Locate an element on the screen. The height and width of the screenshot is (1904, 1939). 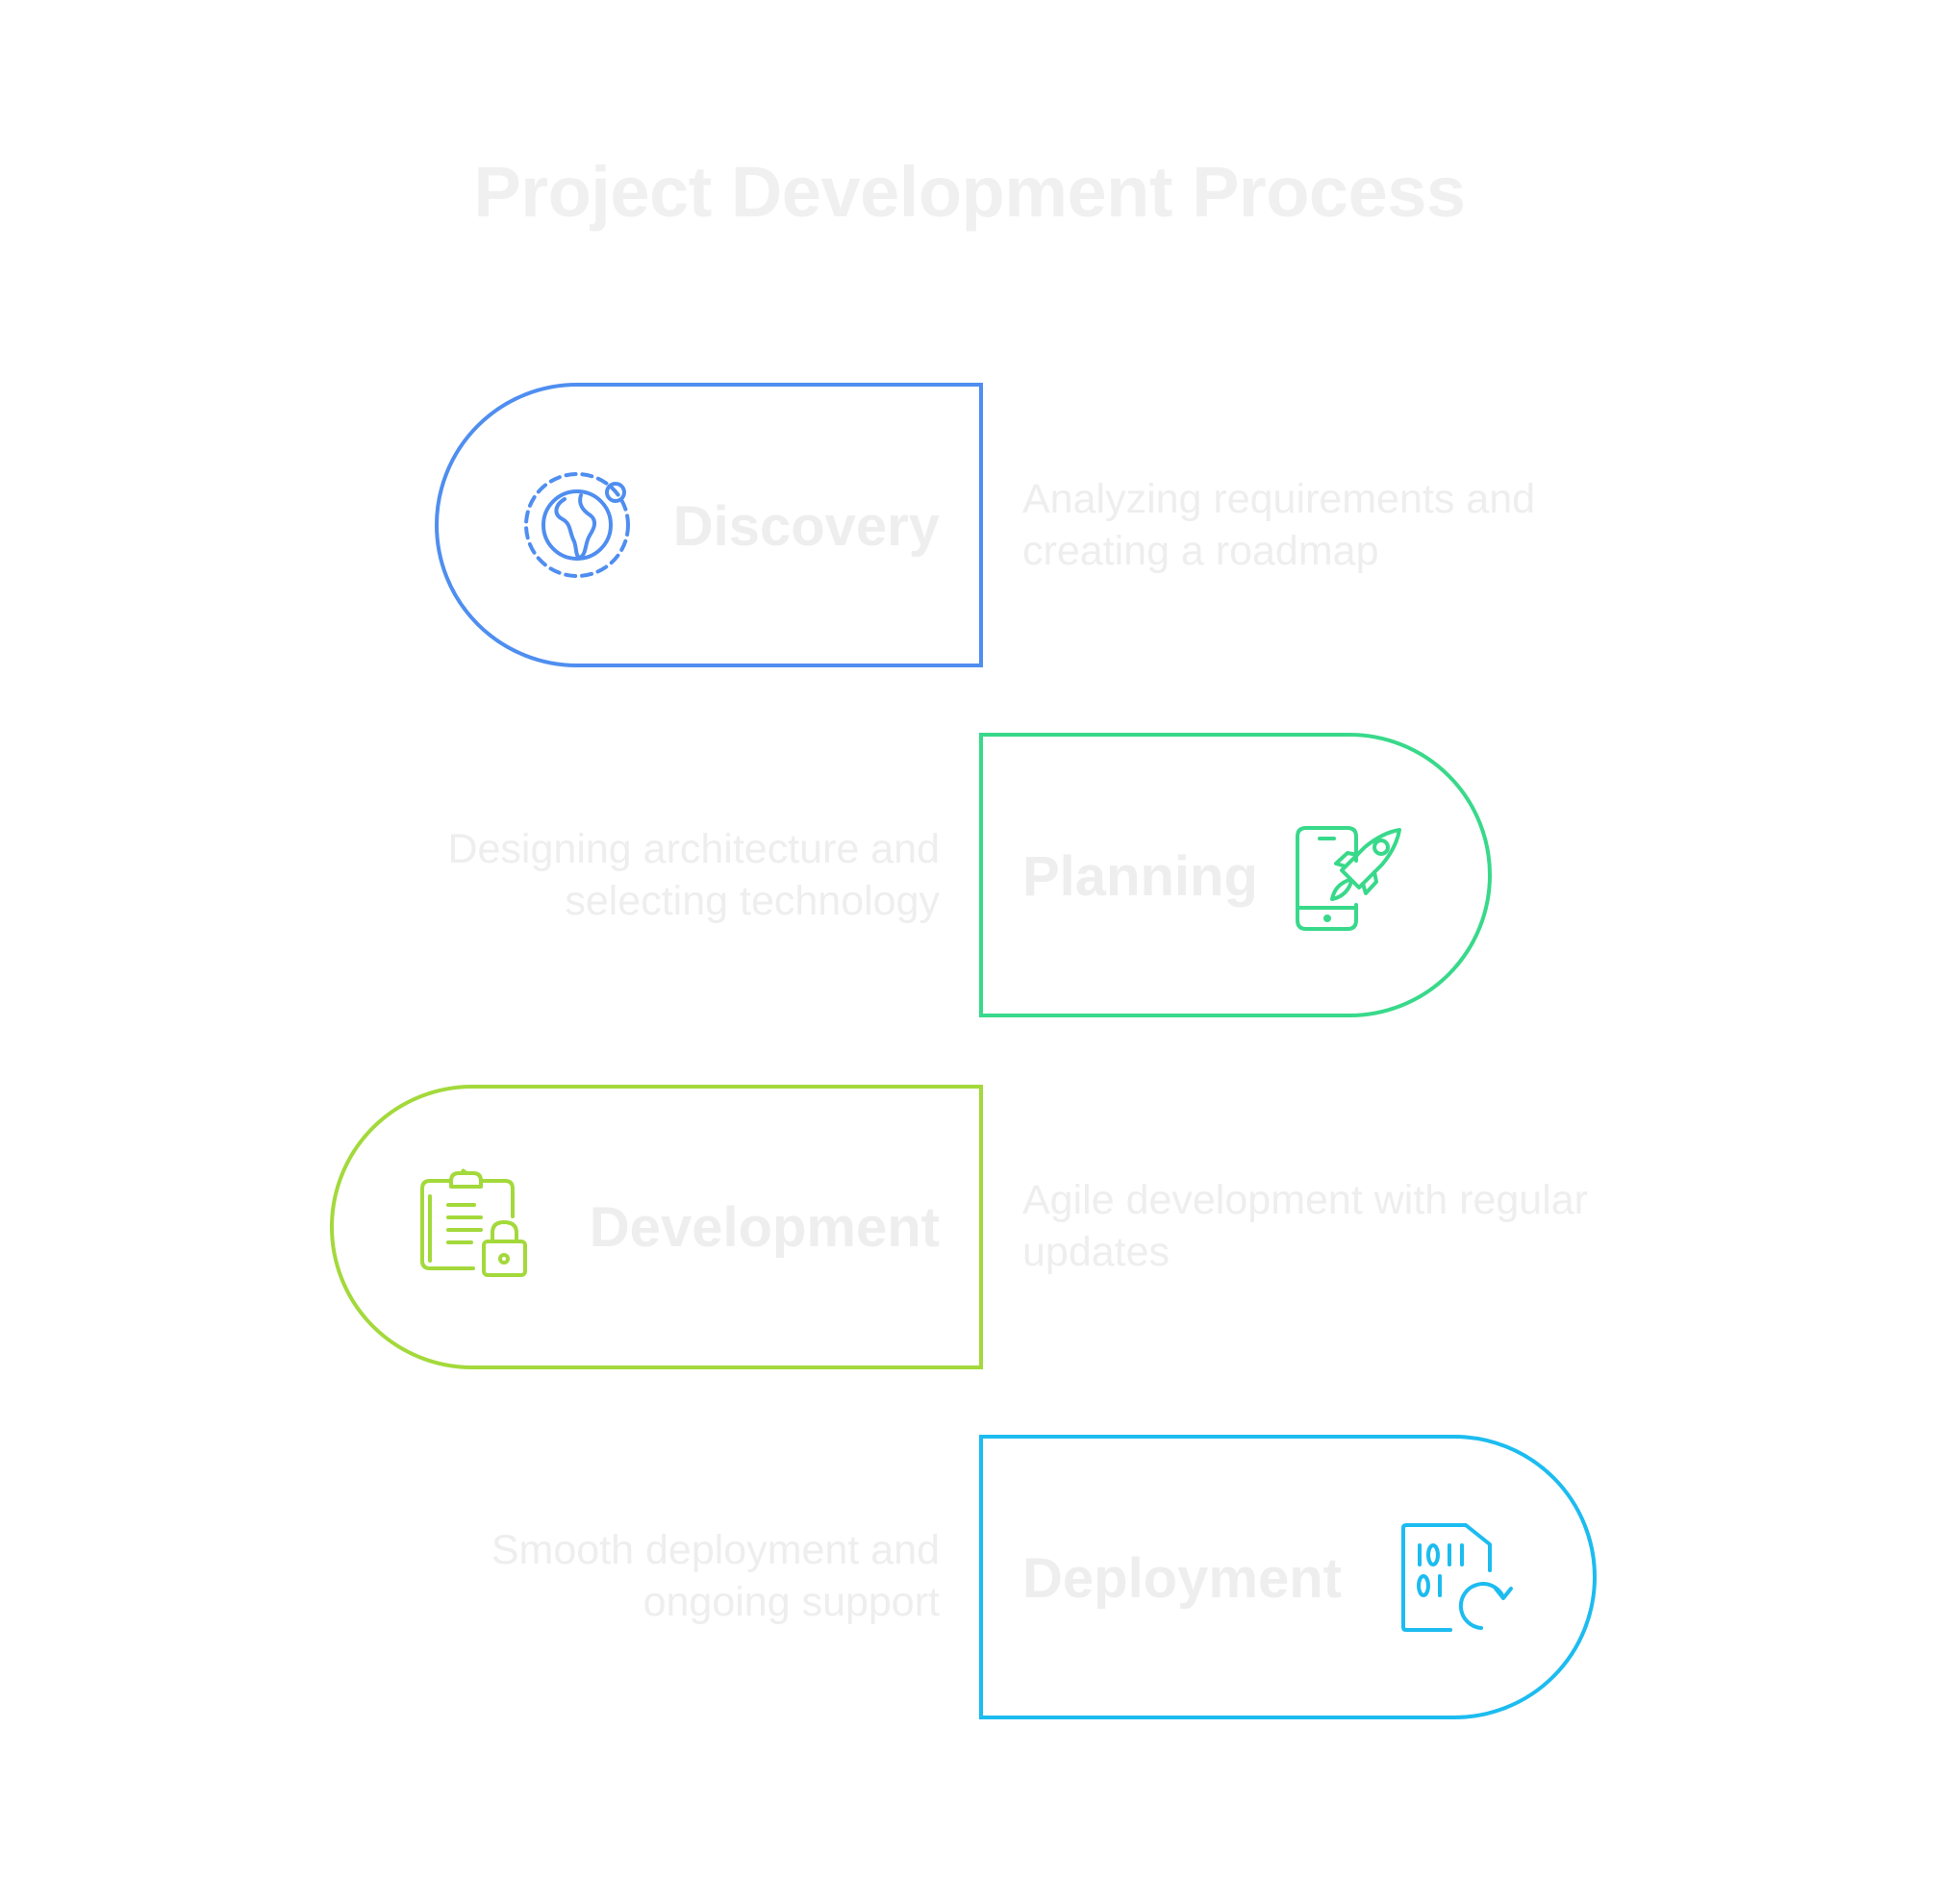
stage-label-planning: Planning is located at coordinates (1140, 876).